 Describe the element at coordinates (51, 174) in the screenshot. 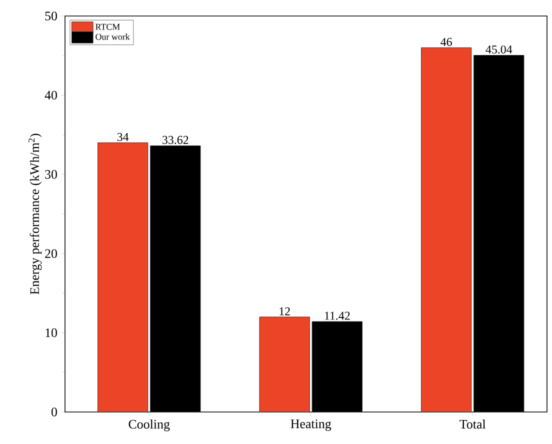

I see `y-tick-label: 30` at that location.